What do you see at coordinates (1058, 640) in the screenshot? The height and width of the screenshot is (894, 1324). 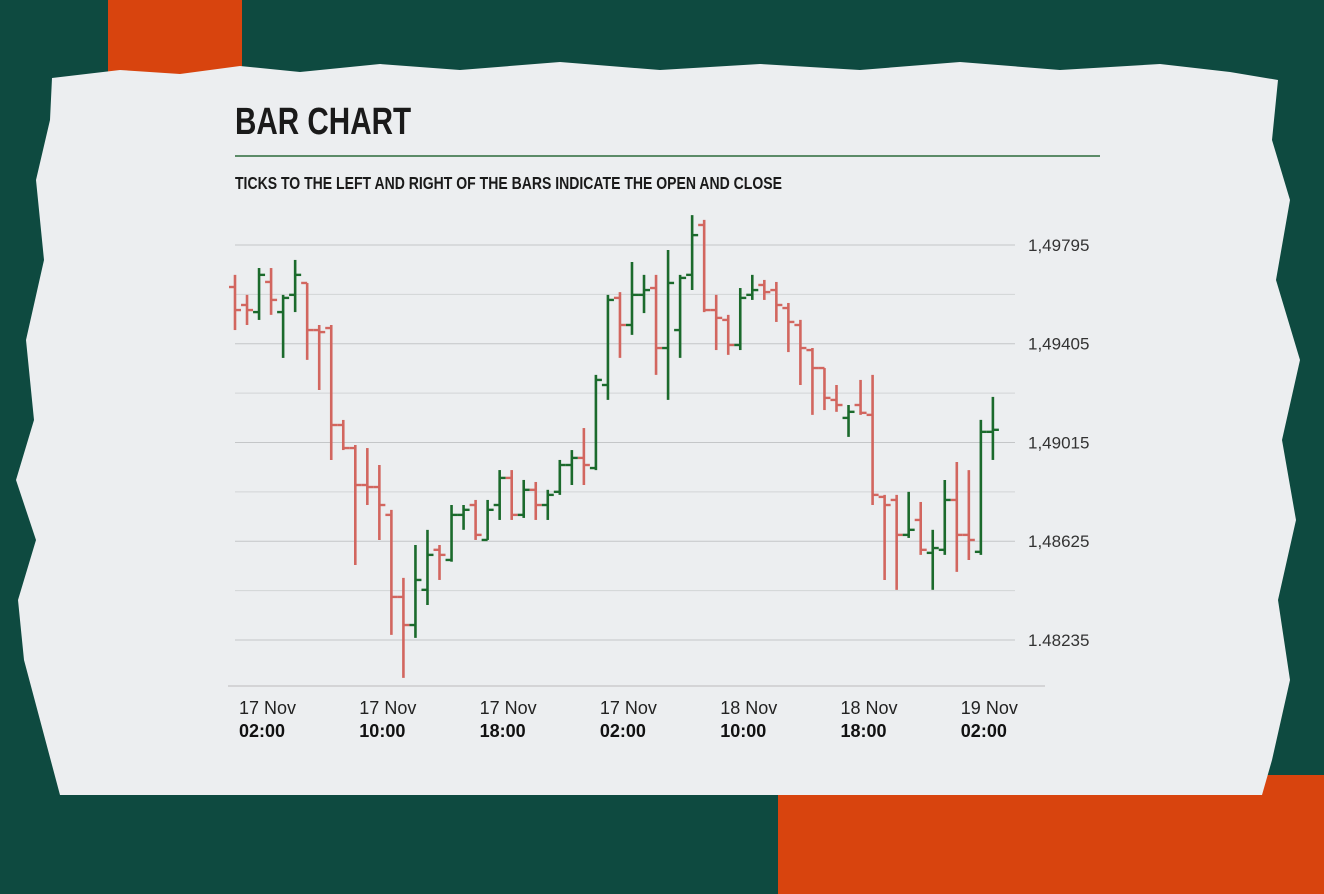 I see `y-tick-label: 1.48235` at bounding box center [1058, 640].